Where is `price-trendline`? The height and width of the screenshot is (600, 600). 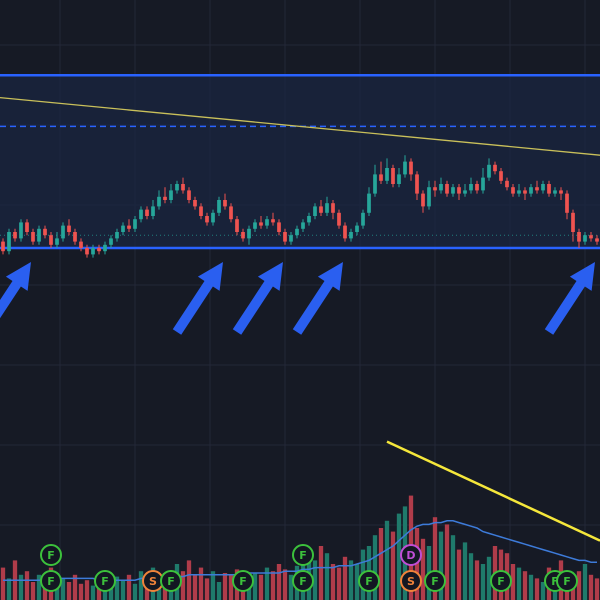
price-trendline is located at coordinates (300, 126).